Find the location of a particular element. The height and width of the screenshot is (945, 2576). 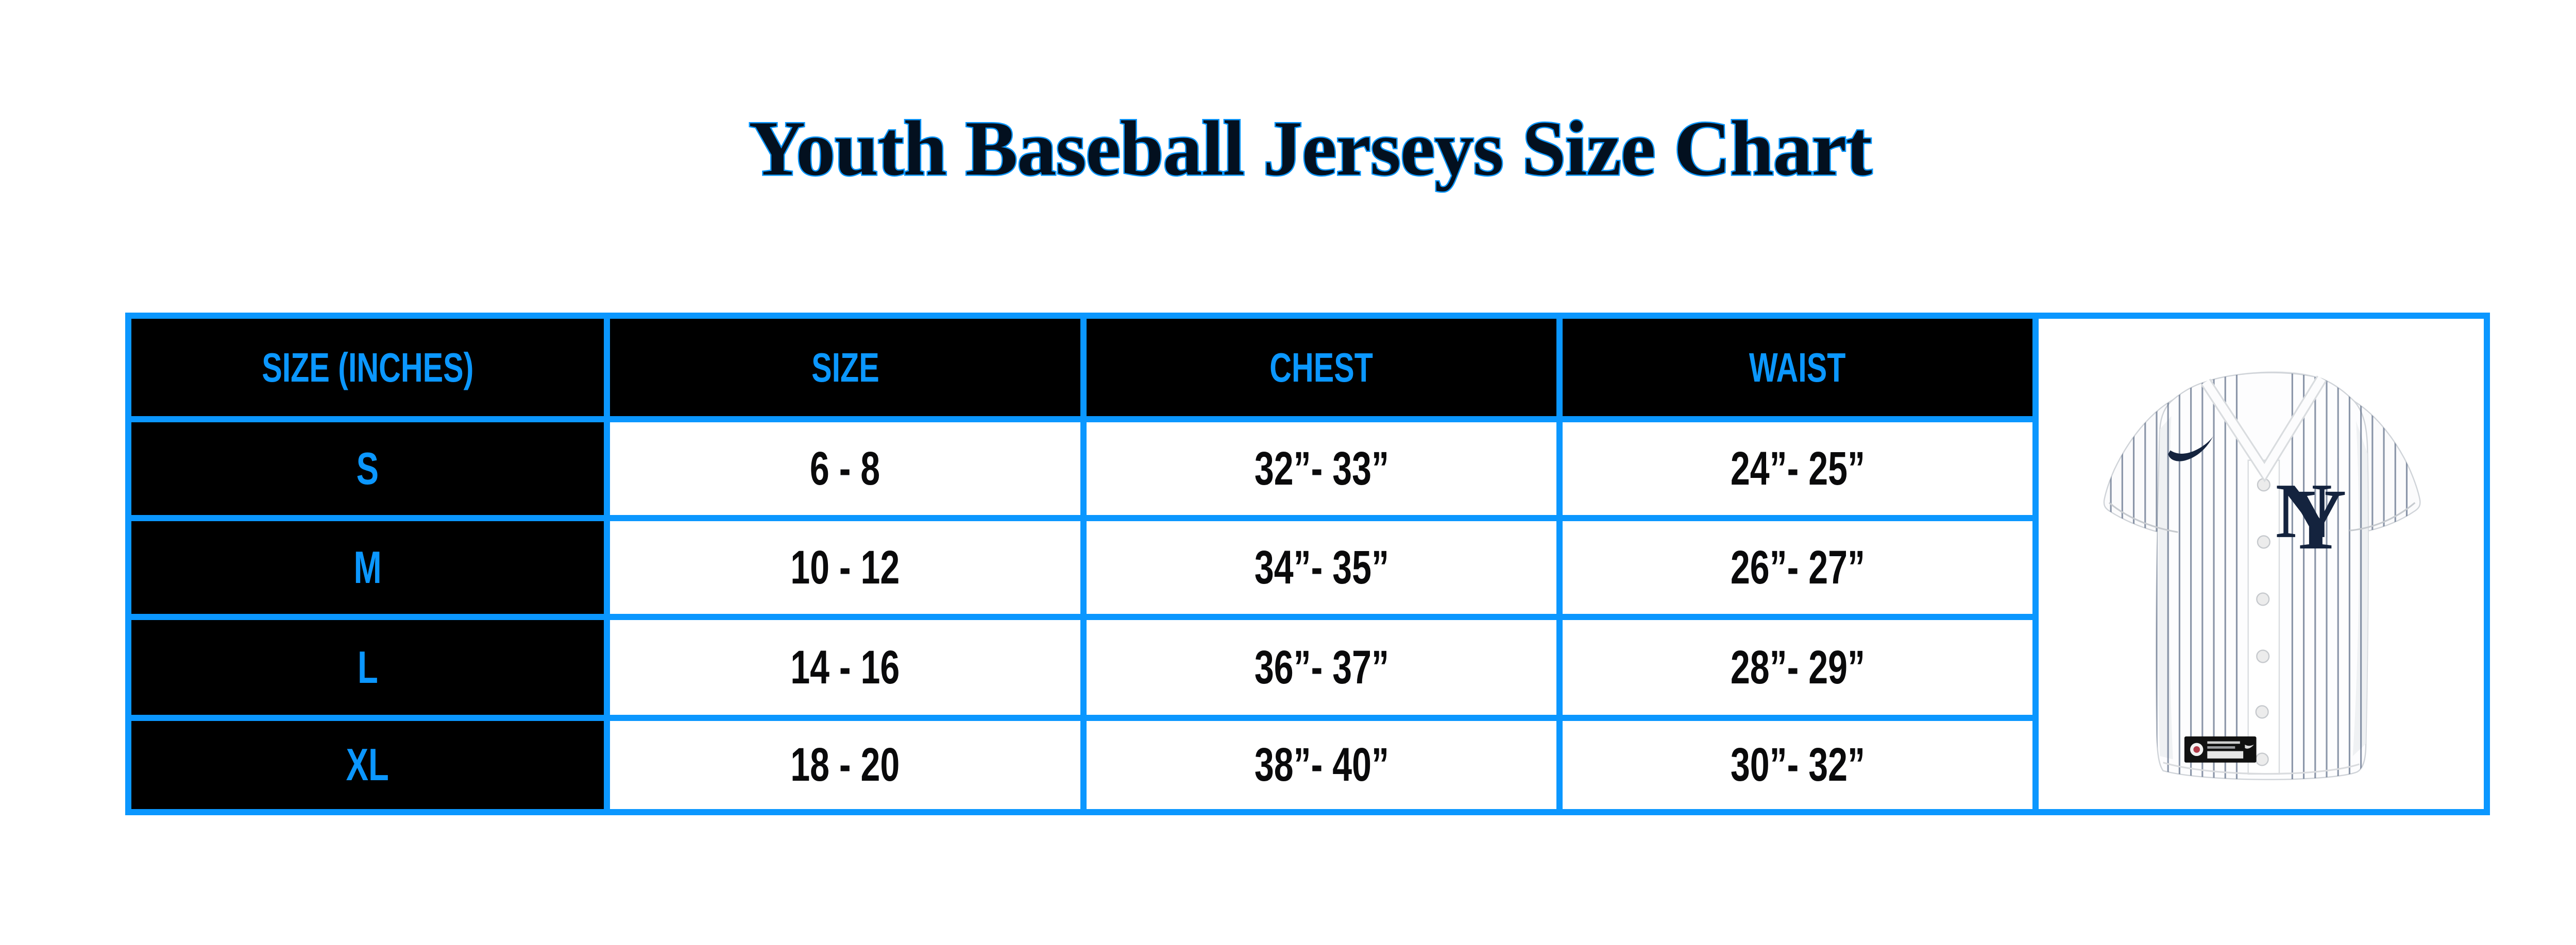

column-header-label: CHEST is located at coordinates (1321, 367).